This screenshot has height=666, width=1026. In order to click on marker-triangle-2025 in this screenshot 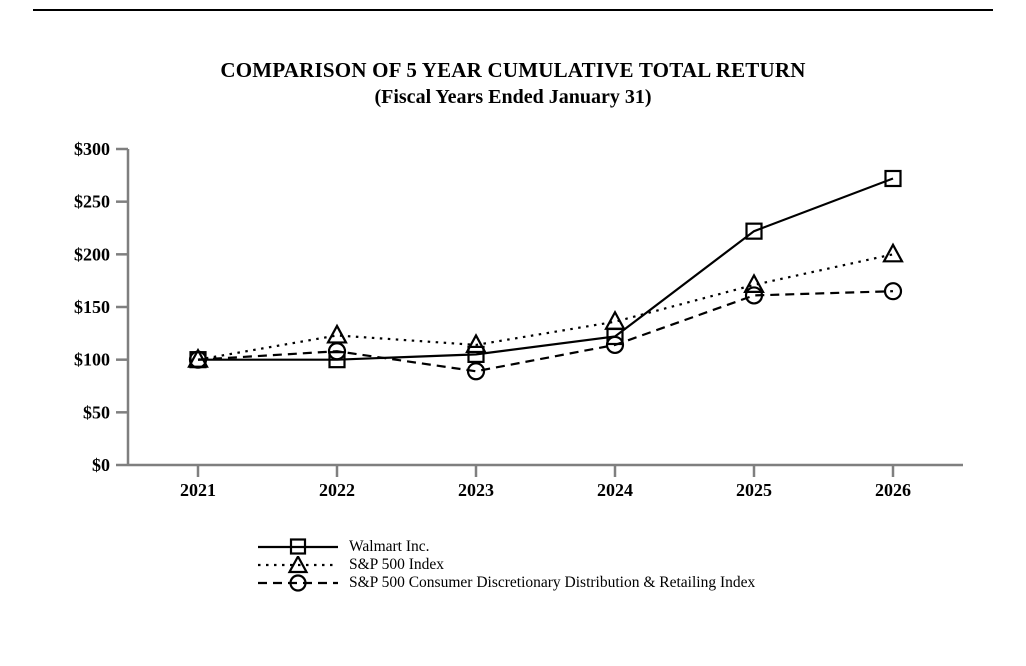, I will do `click(754, 283)`.